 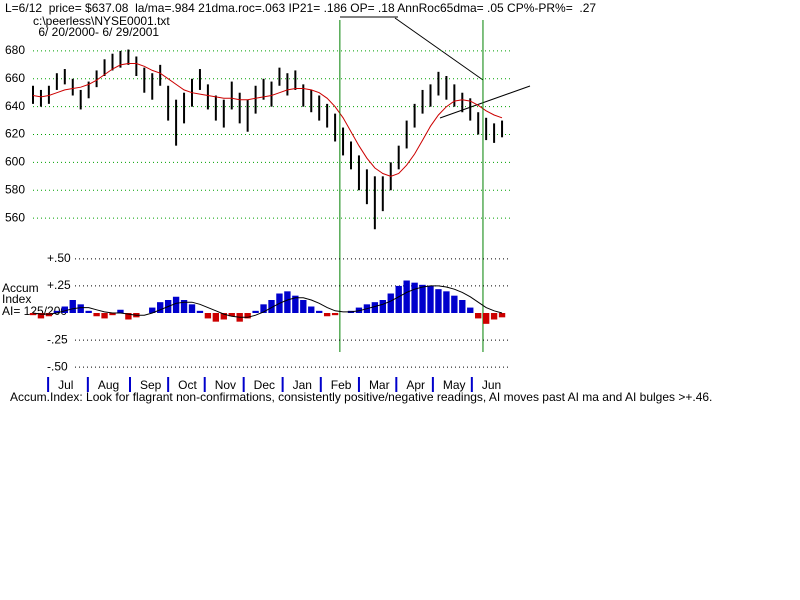 I want to click on y-tick-label: 660, so click(x=15, y=78).